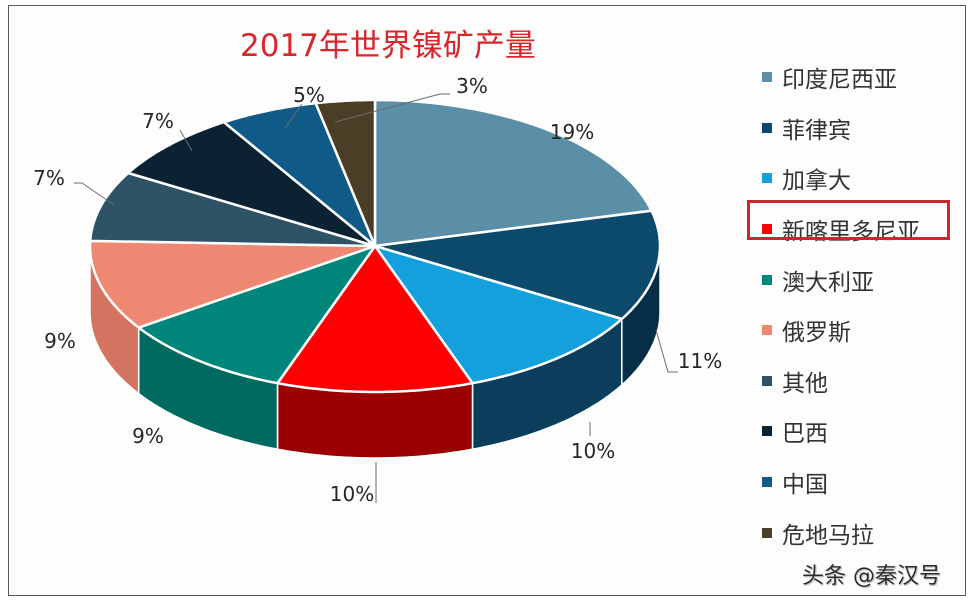 The image size is (976, 604). What do you see at coordinates (388, 46) in the screenshot?
I see `chart-title: 2017年世界镍矿产量` at bounding box center [388, 46].